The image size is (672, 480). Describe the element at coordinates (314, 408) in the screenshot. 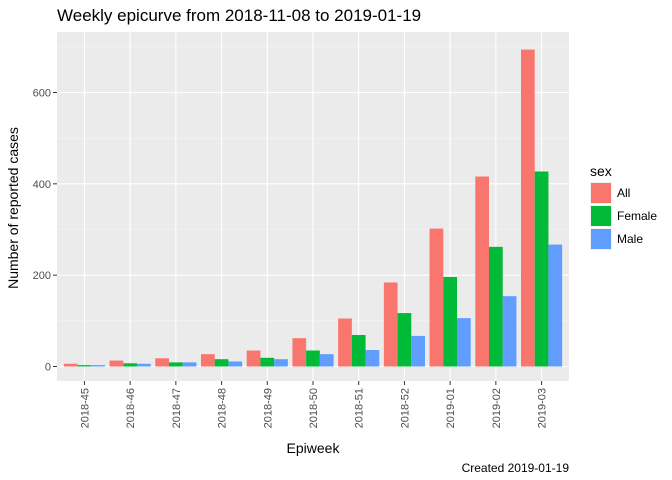

I see `x-tick-label: 2018-50` at that location.